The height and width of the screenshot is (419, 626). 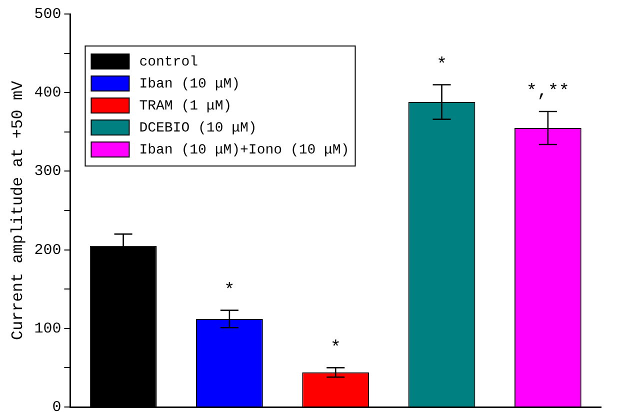 What do you see at coordinates (198, 128) in the screenshot?
I see `legend-label: DCEBIO (10 μM)` at bounding box center [198, 128].